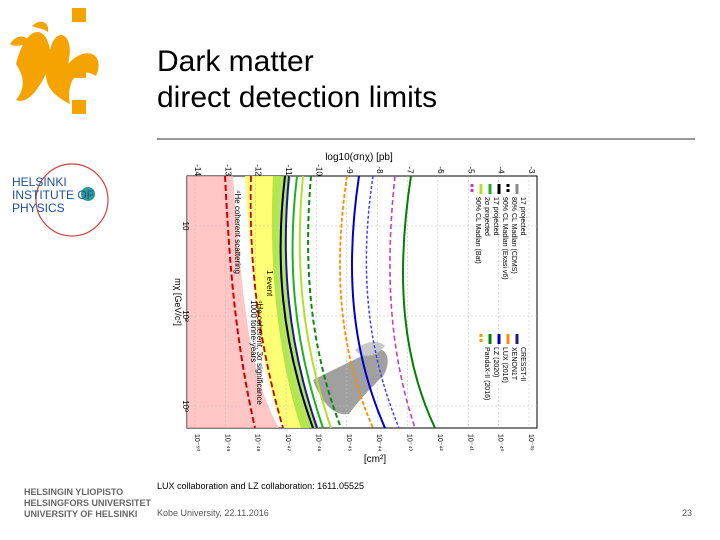 This screenshot has width=720, height=540. What do you see at coordinates (81, 514) in the screenshot?
I see `uni-name-en: UNIVERSITY OF HELSINKI` at bounding box center [81, 514].